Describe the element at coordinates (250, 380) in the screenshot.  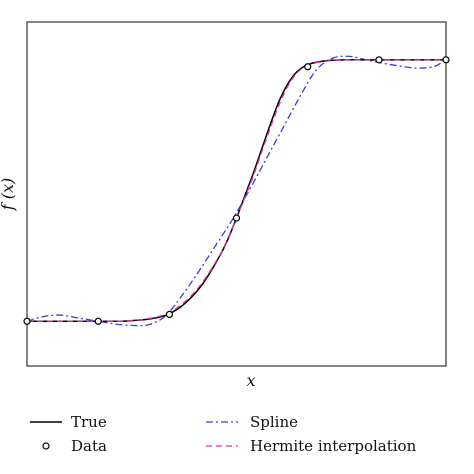
I see `x-axis-label: x` at that location.